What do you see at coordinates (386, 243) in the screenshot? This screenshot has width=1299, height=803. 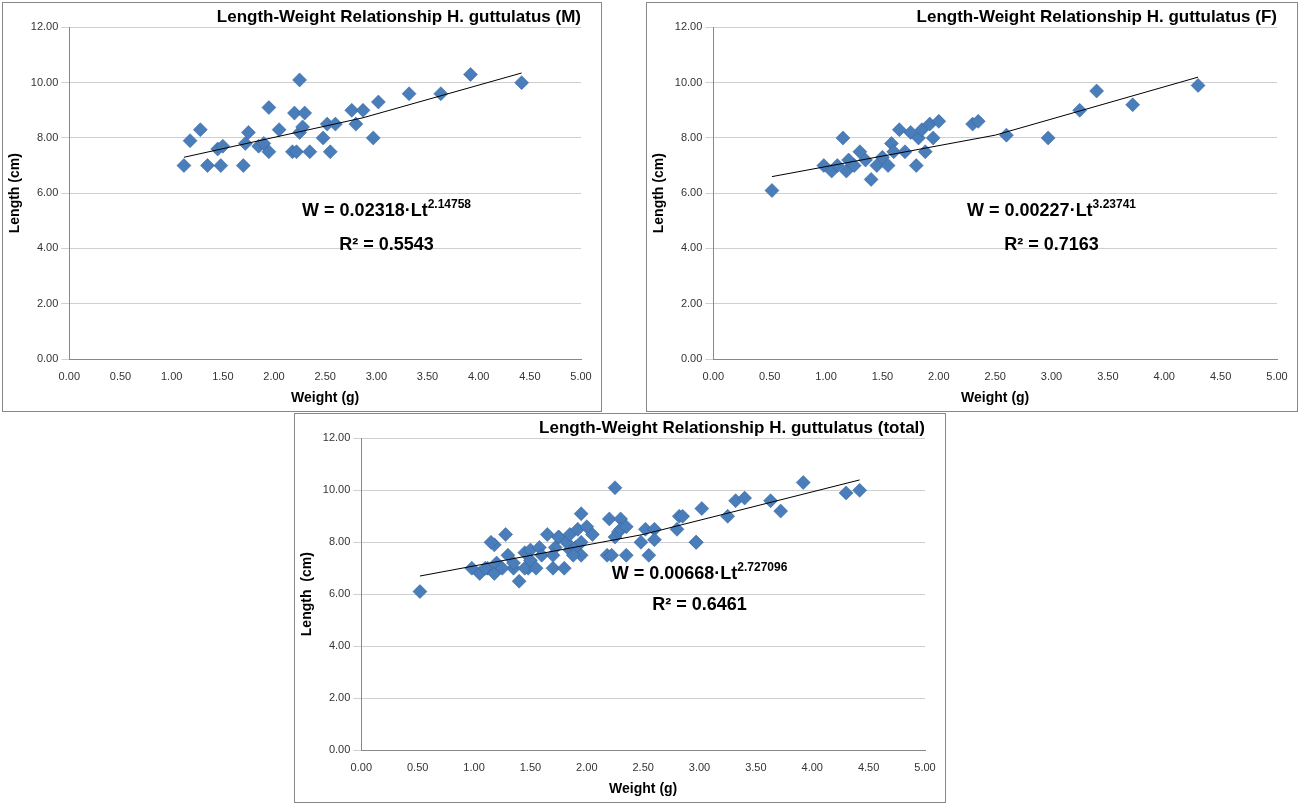 I see `annotation: R² = 0.5543` at bounding box center [386, 243].